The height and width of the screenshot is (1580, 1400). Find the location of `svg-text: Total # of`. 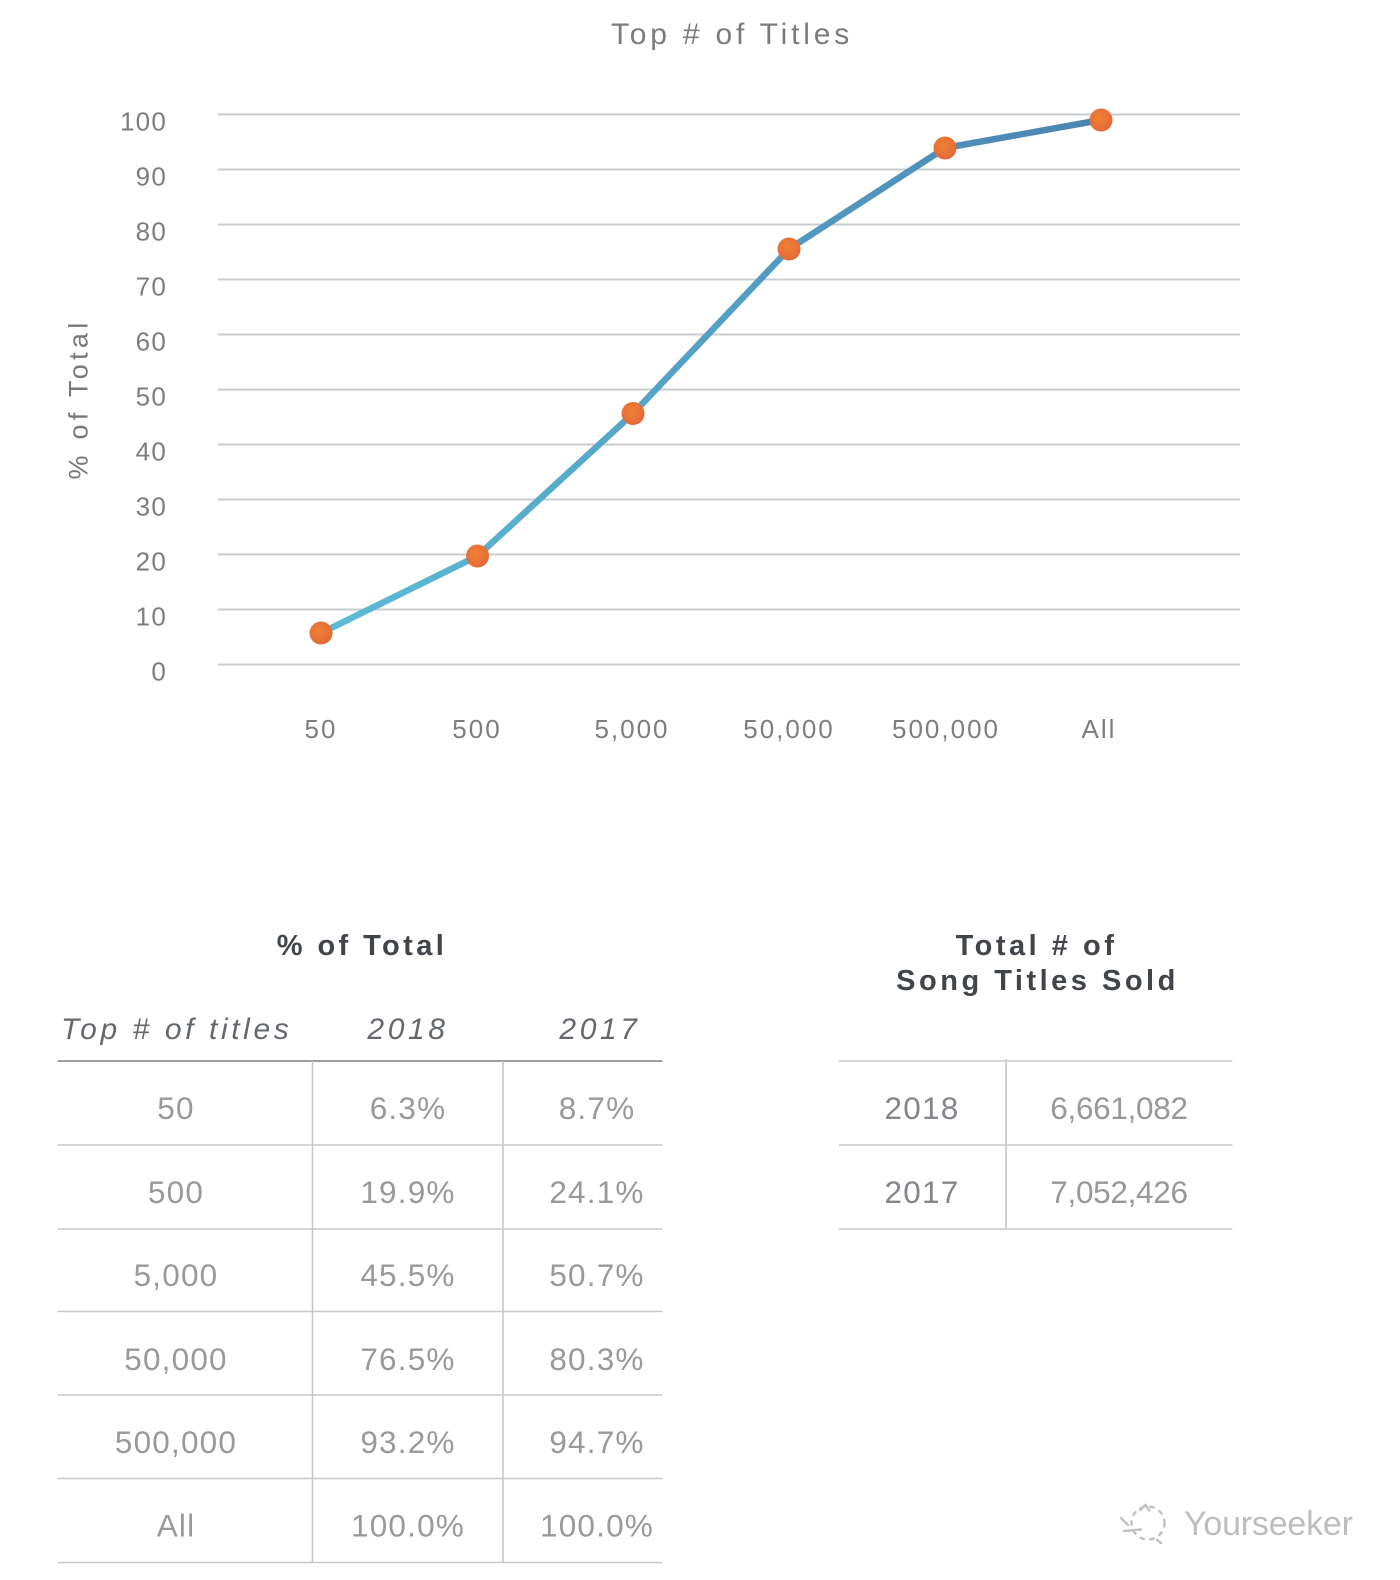

svg-text: Total # of is located at coordinates (1037, 946).